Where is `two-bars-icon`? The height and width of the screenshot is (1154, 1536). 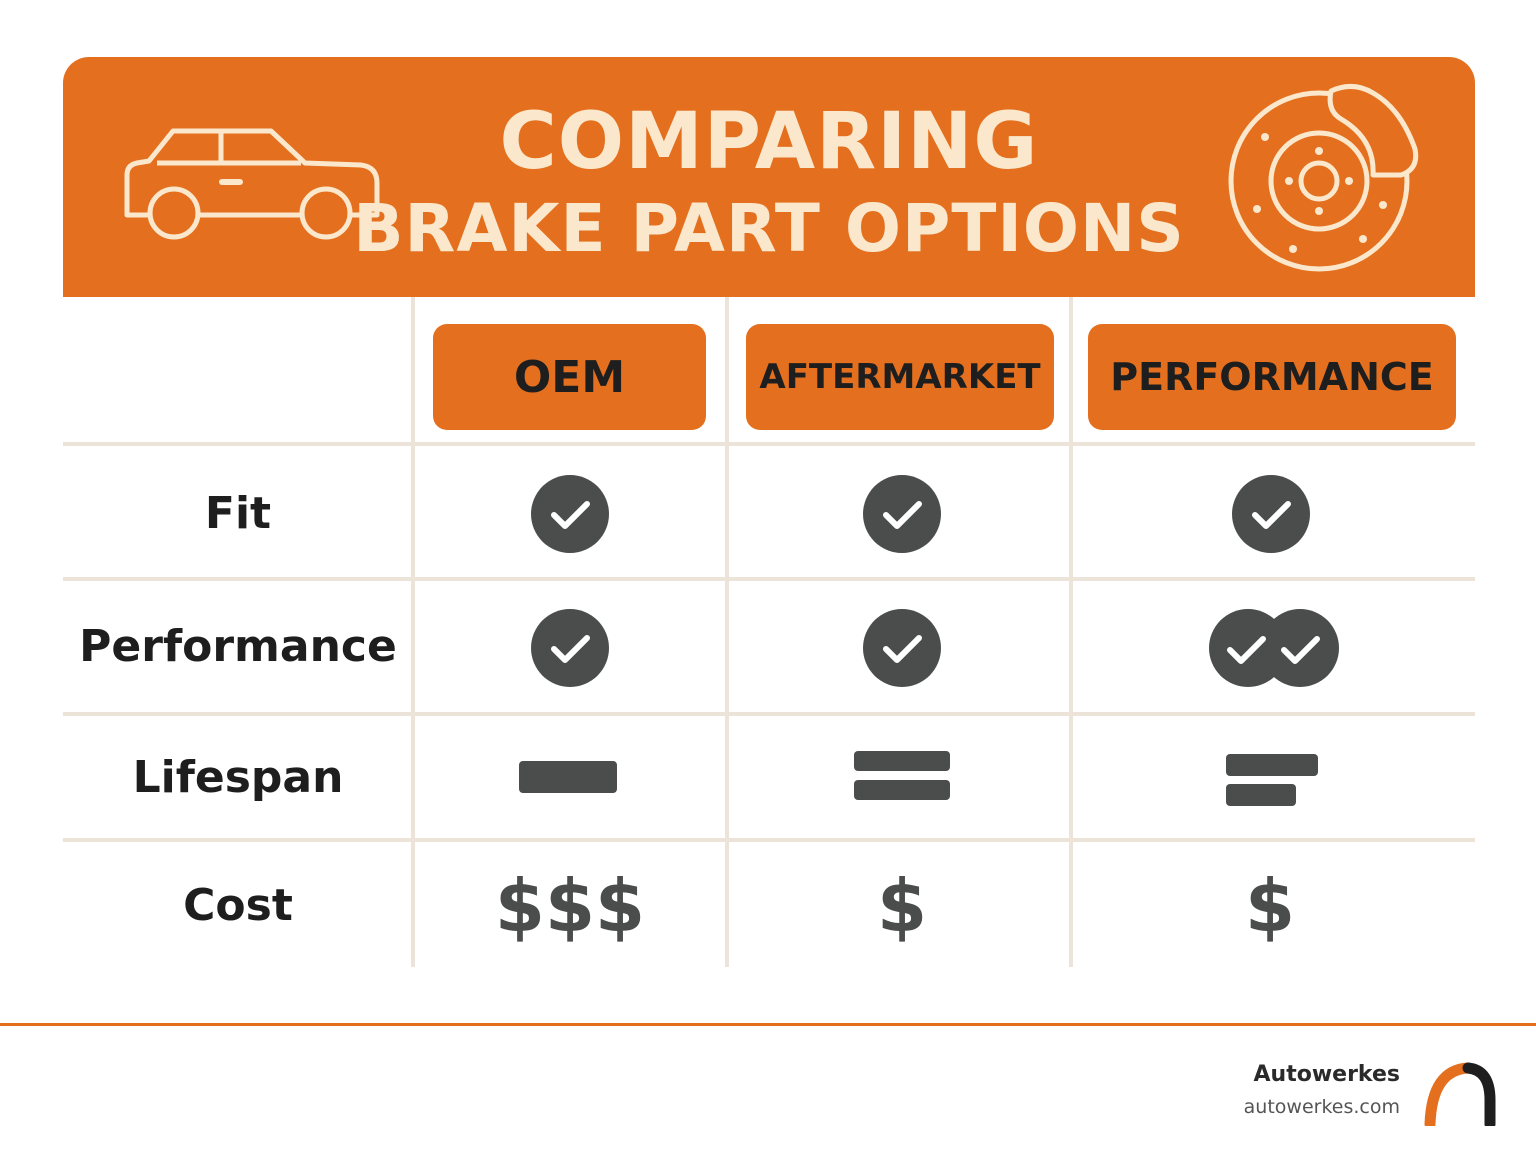
two-bars-icon is located at coordinates (902, 775).